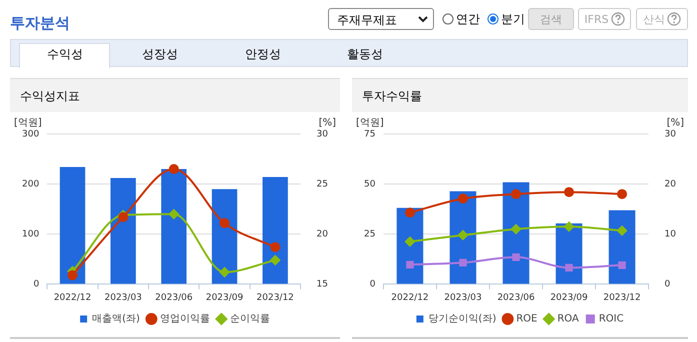 This screenshot has width=697, height=342. I want to click on chart-title: 수익성지표, so click(175, 95).